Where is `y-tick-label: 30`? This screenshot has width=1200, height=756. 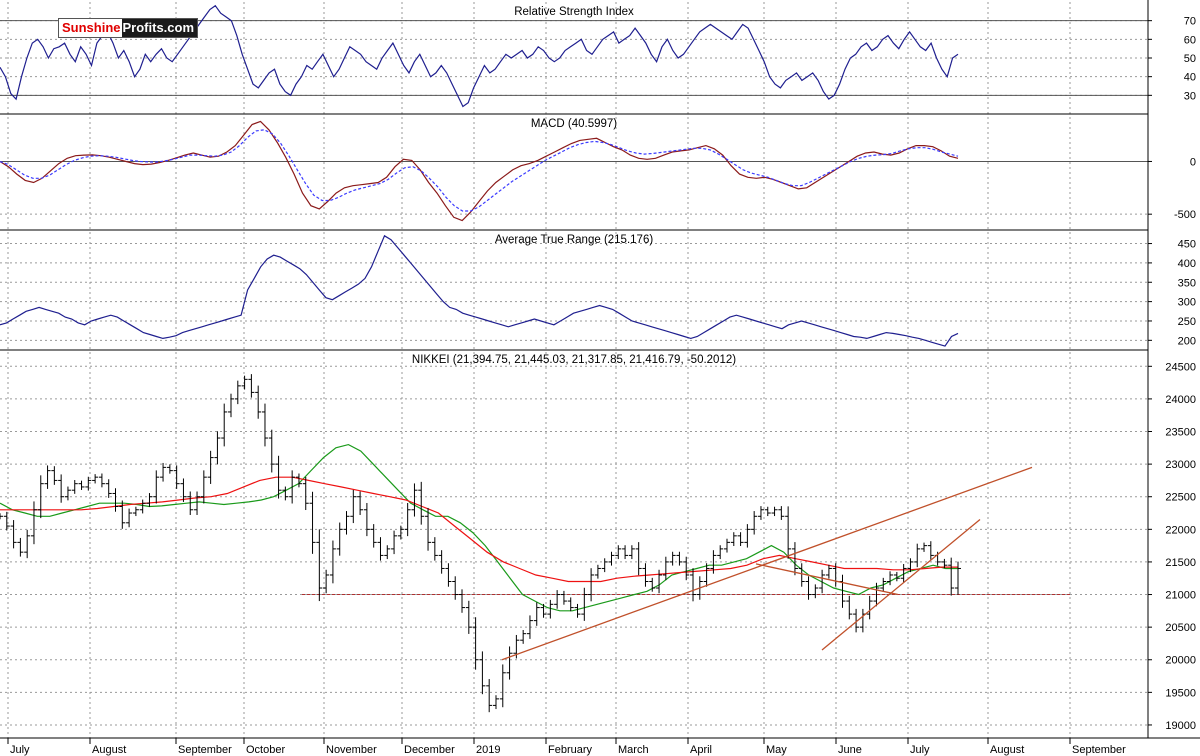
y-tick-label: 30 is located at coordinates (1190, 96).